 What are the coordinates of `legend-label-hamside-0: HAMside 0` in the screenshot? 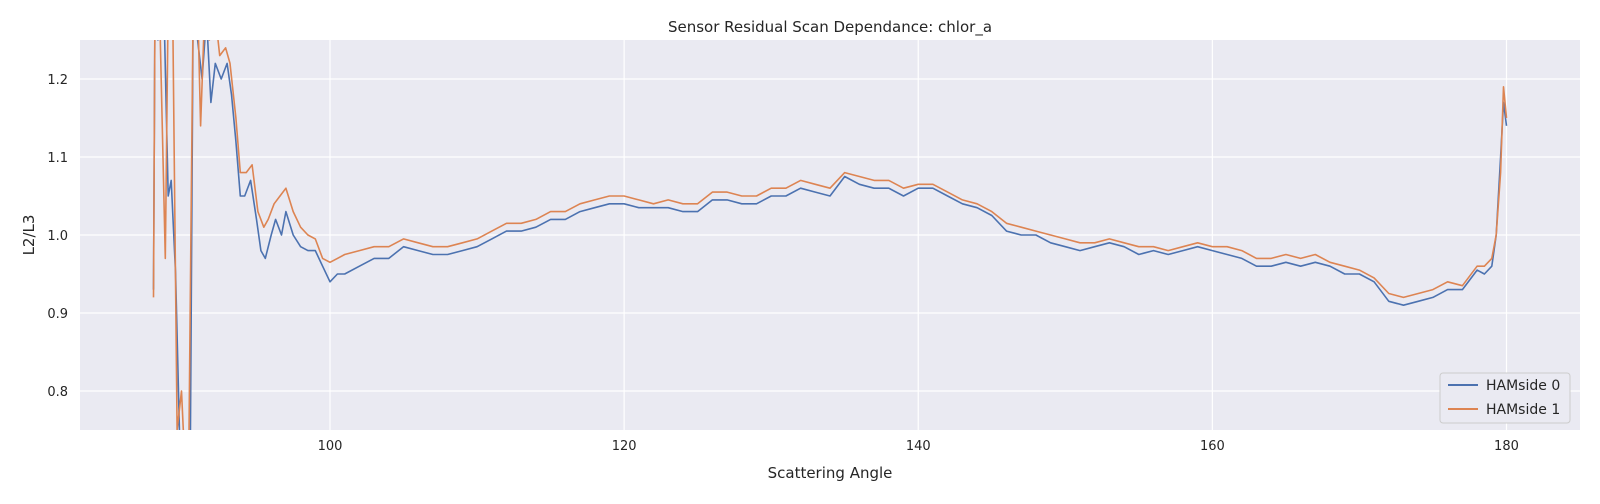 It's located at (1523, 386).